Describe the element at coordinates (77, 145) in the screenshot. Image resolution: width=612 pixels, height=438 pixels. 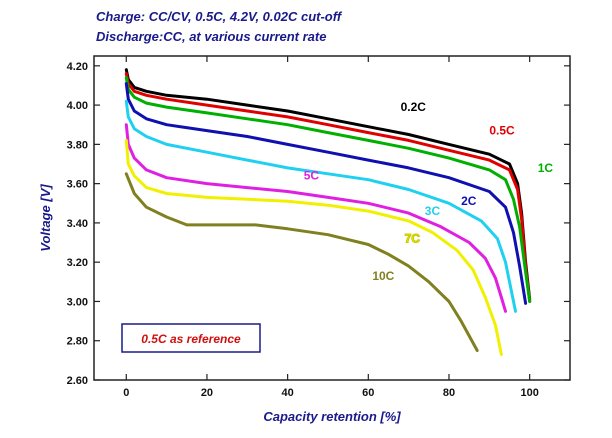
I see `y-tick-label: 3.80` at that location.